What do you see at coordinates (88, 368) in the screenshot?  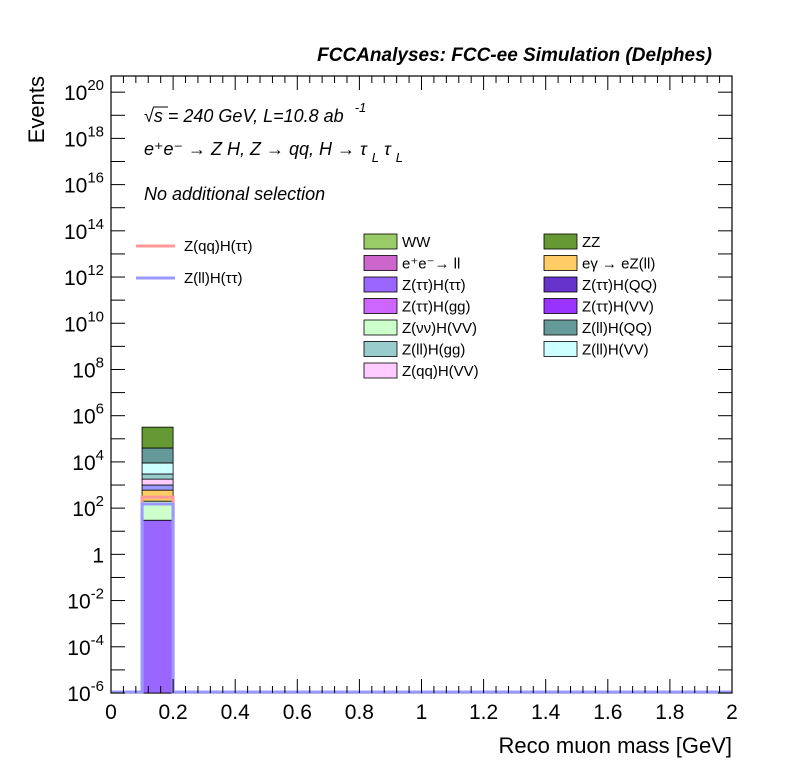 I see `y-tick-label-7: 10⁸` at bounding box center [88, 368].